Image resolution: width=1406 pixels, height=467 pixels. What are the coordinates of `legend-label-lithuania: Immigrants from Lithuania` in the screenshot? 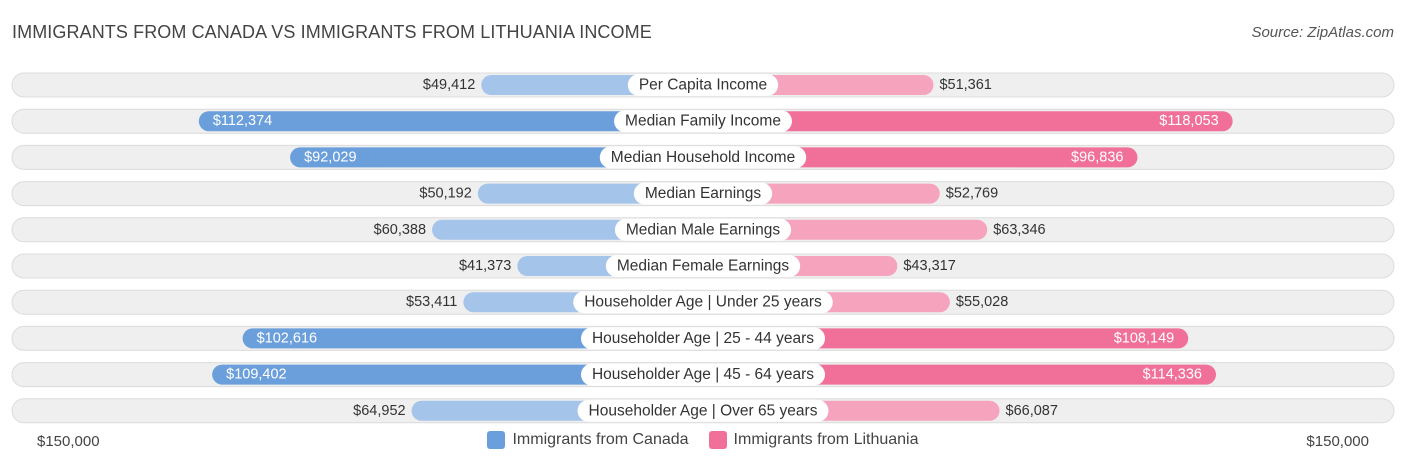 It's located at (826, 439).